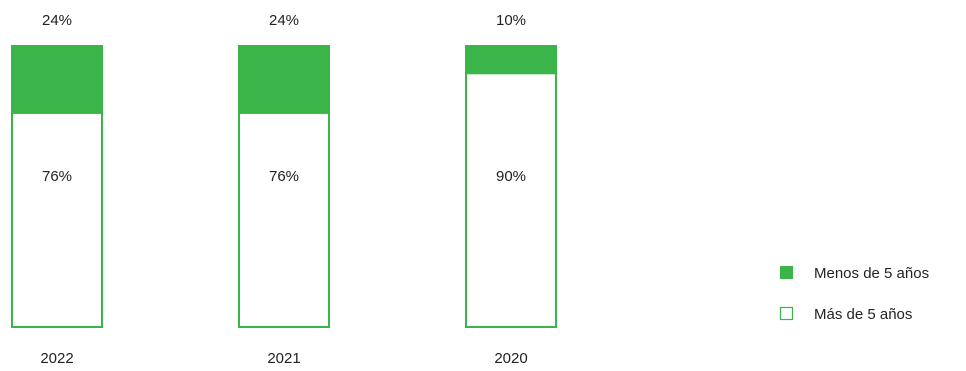  What do you see at coordinates (284, 20) in the screenshot?
I see `data-label-menos-de-5-anos-2021: 24%` at bounding box center [284, 20].